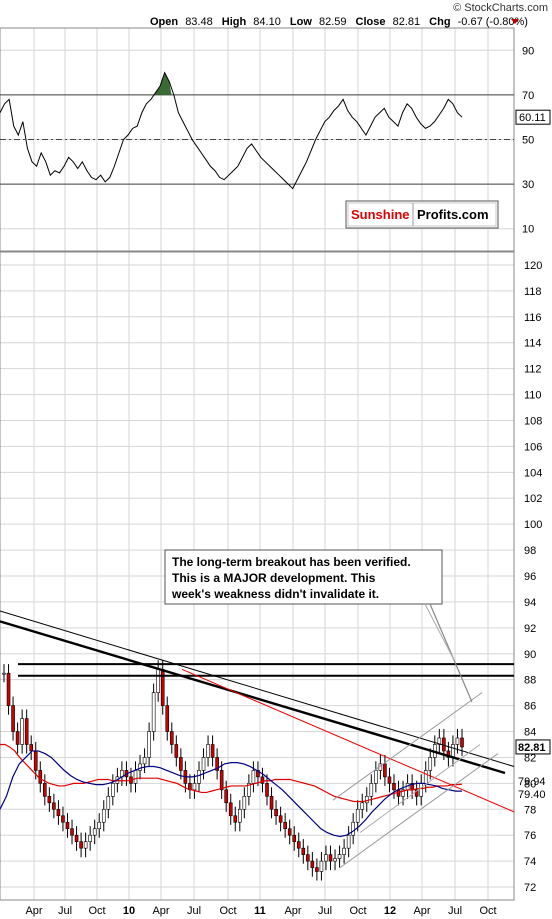 The height and width of the screenshot is (919, 552). I want to click on price-y-tick-label: 98, so click(530, 551).